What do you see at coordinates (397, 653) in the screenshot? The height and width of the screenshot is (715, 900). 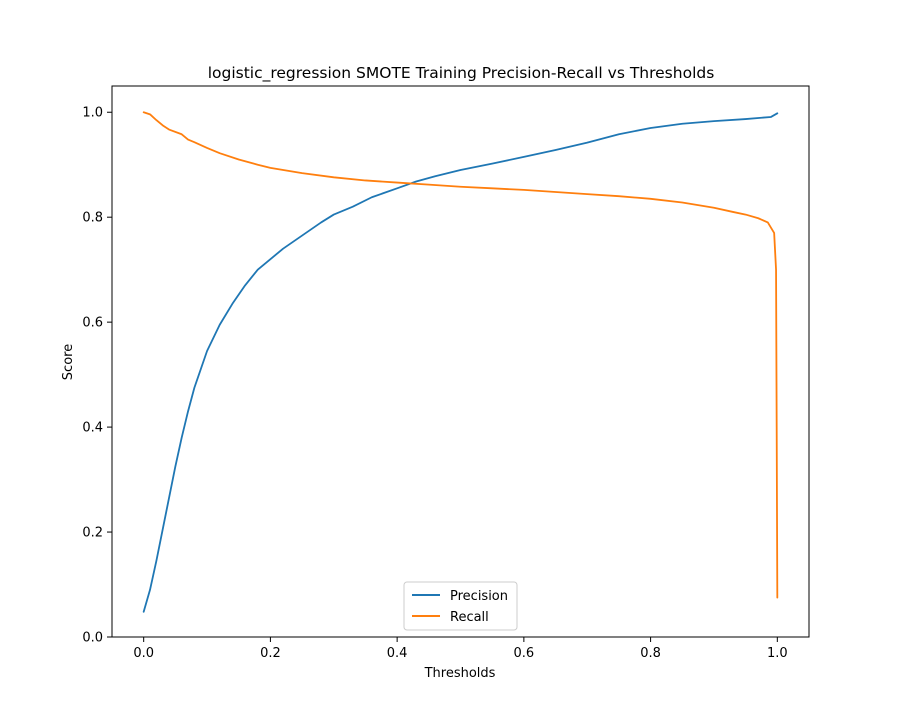 I see `x-tick-label: 0.4` at bounding box center [397, 653].